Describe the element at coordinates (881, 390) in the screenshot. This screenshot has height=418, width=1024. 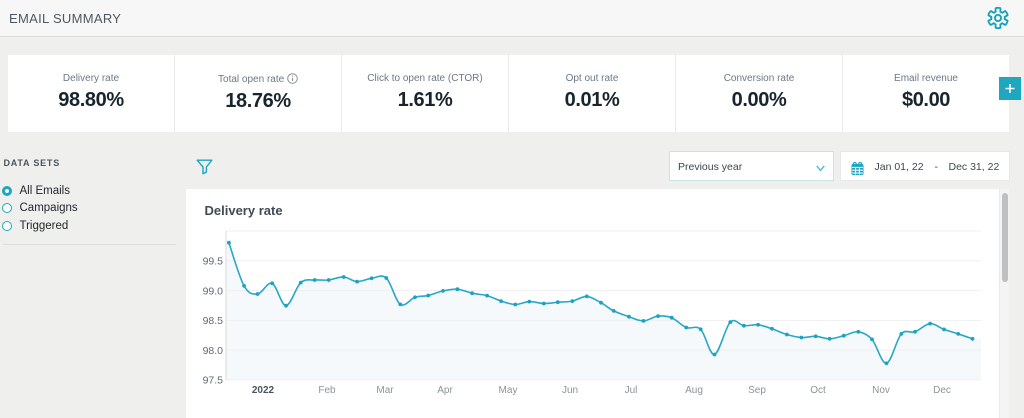
I see `svg-text: Nov` at that location.